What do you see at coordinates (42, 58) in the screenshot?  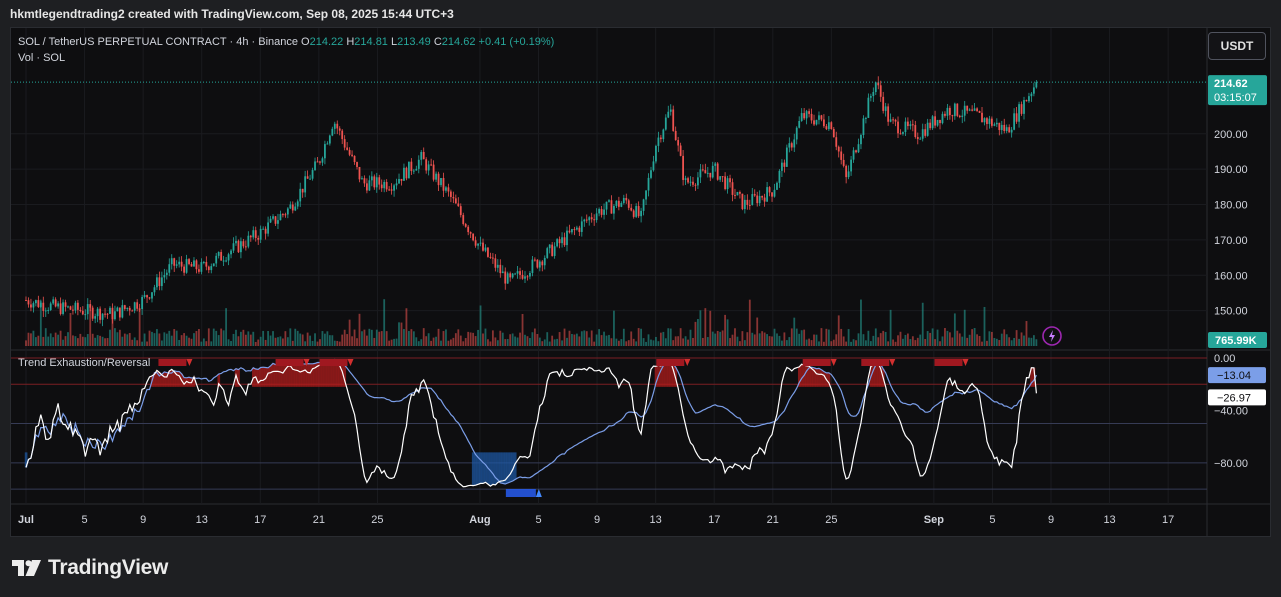 I see `volume-legend: Vol · SOL` at bounding box center [42, 58].